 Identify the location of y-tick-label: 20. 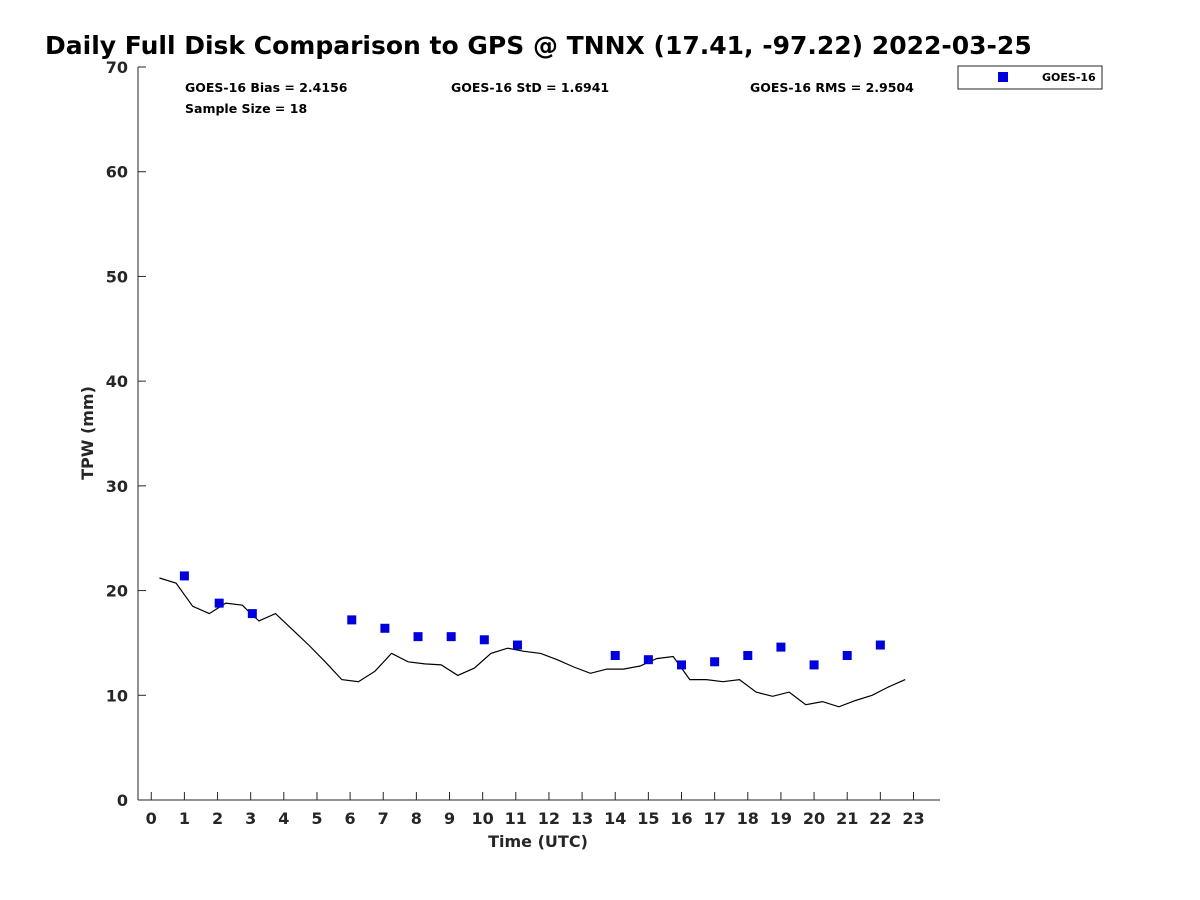
(117, 591).